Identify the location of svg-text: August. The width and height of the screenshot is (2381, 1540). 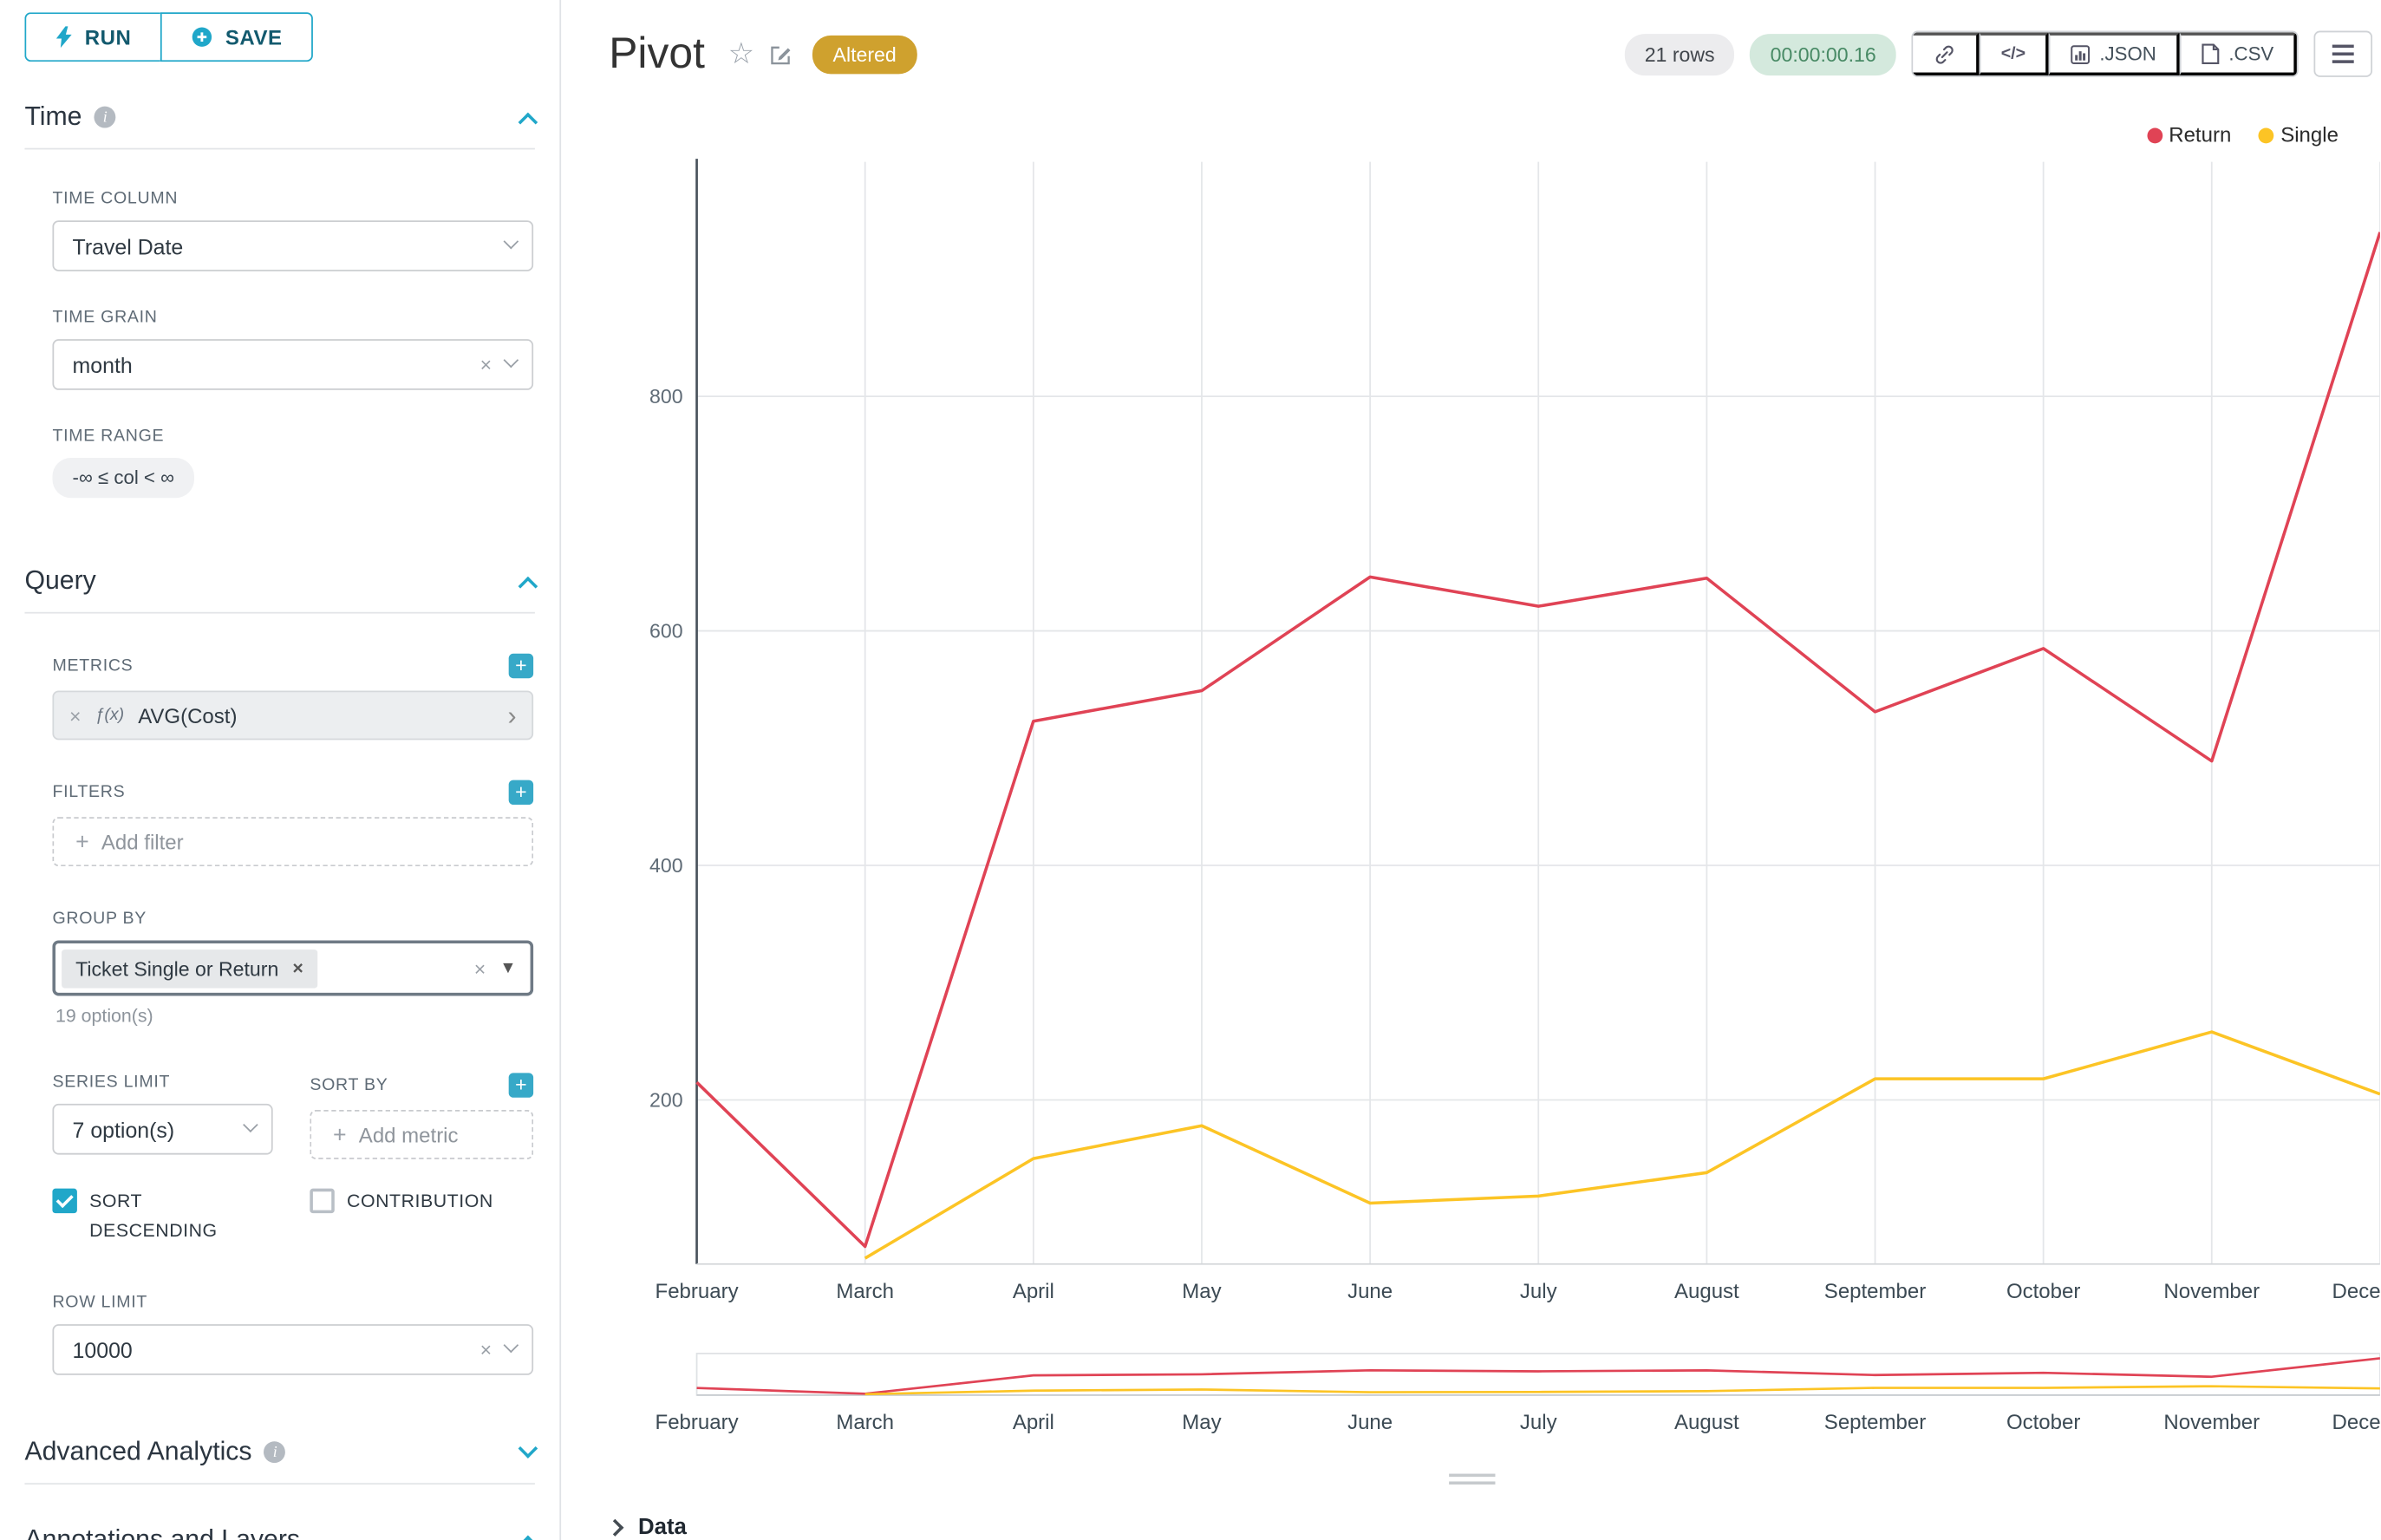
(1707, 1291).